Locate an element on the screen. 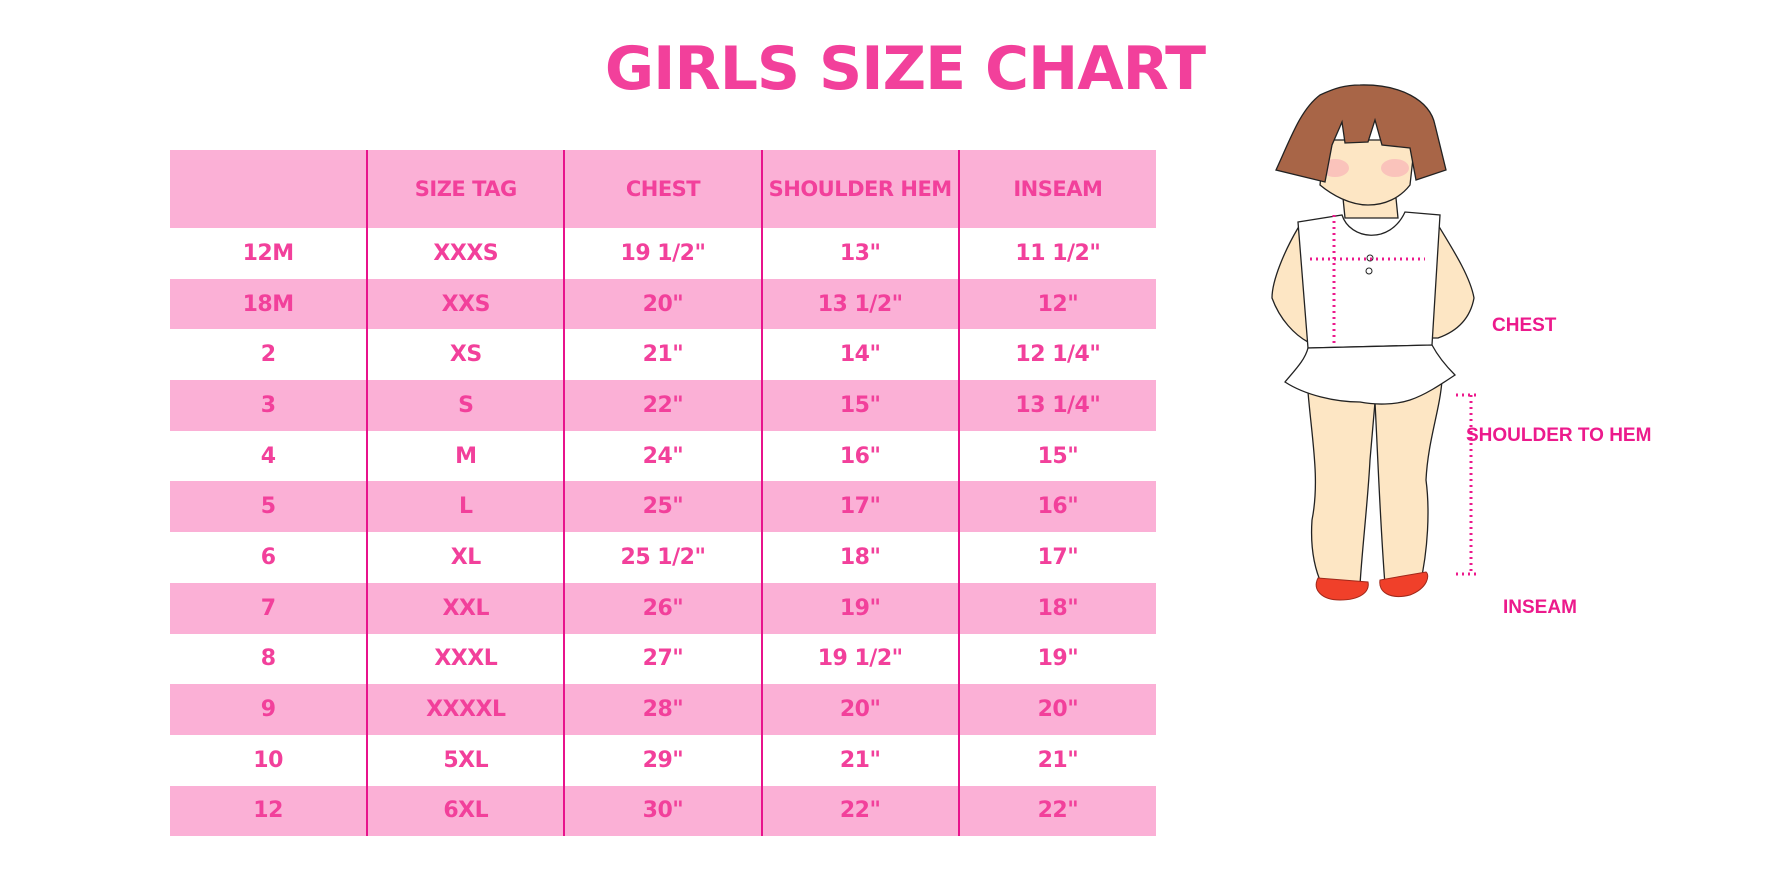 The width and height of the screenshot is (1780, 890). table-row: 2 XS 21" 14" 12 1/4" is located at coordinates (663, 355).